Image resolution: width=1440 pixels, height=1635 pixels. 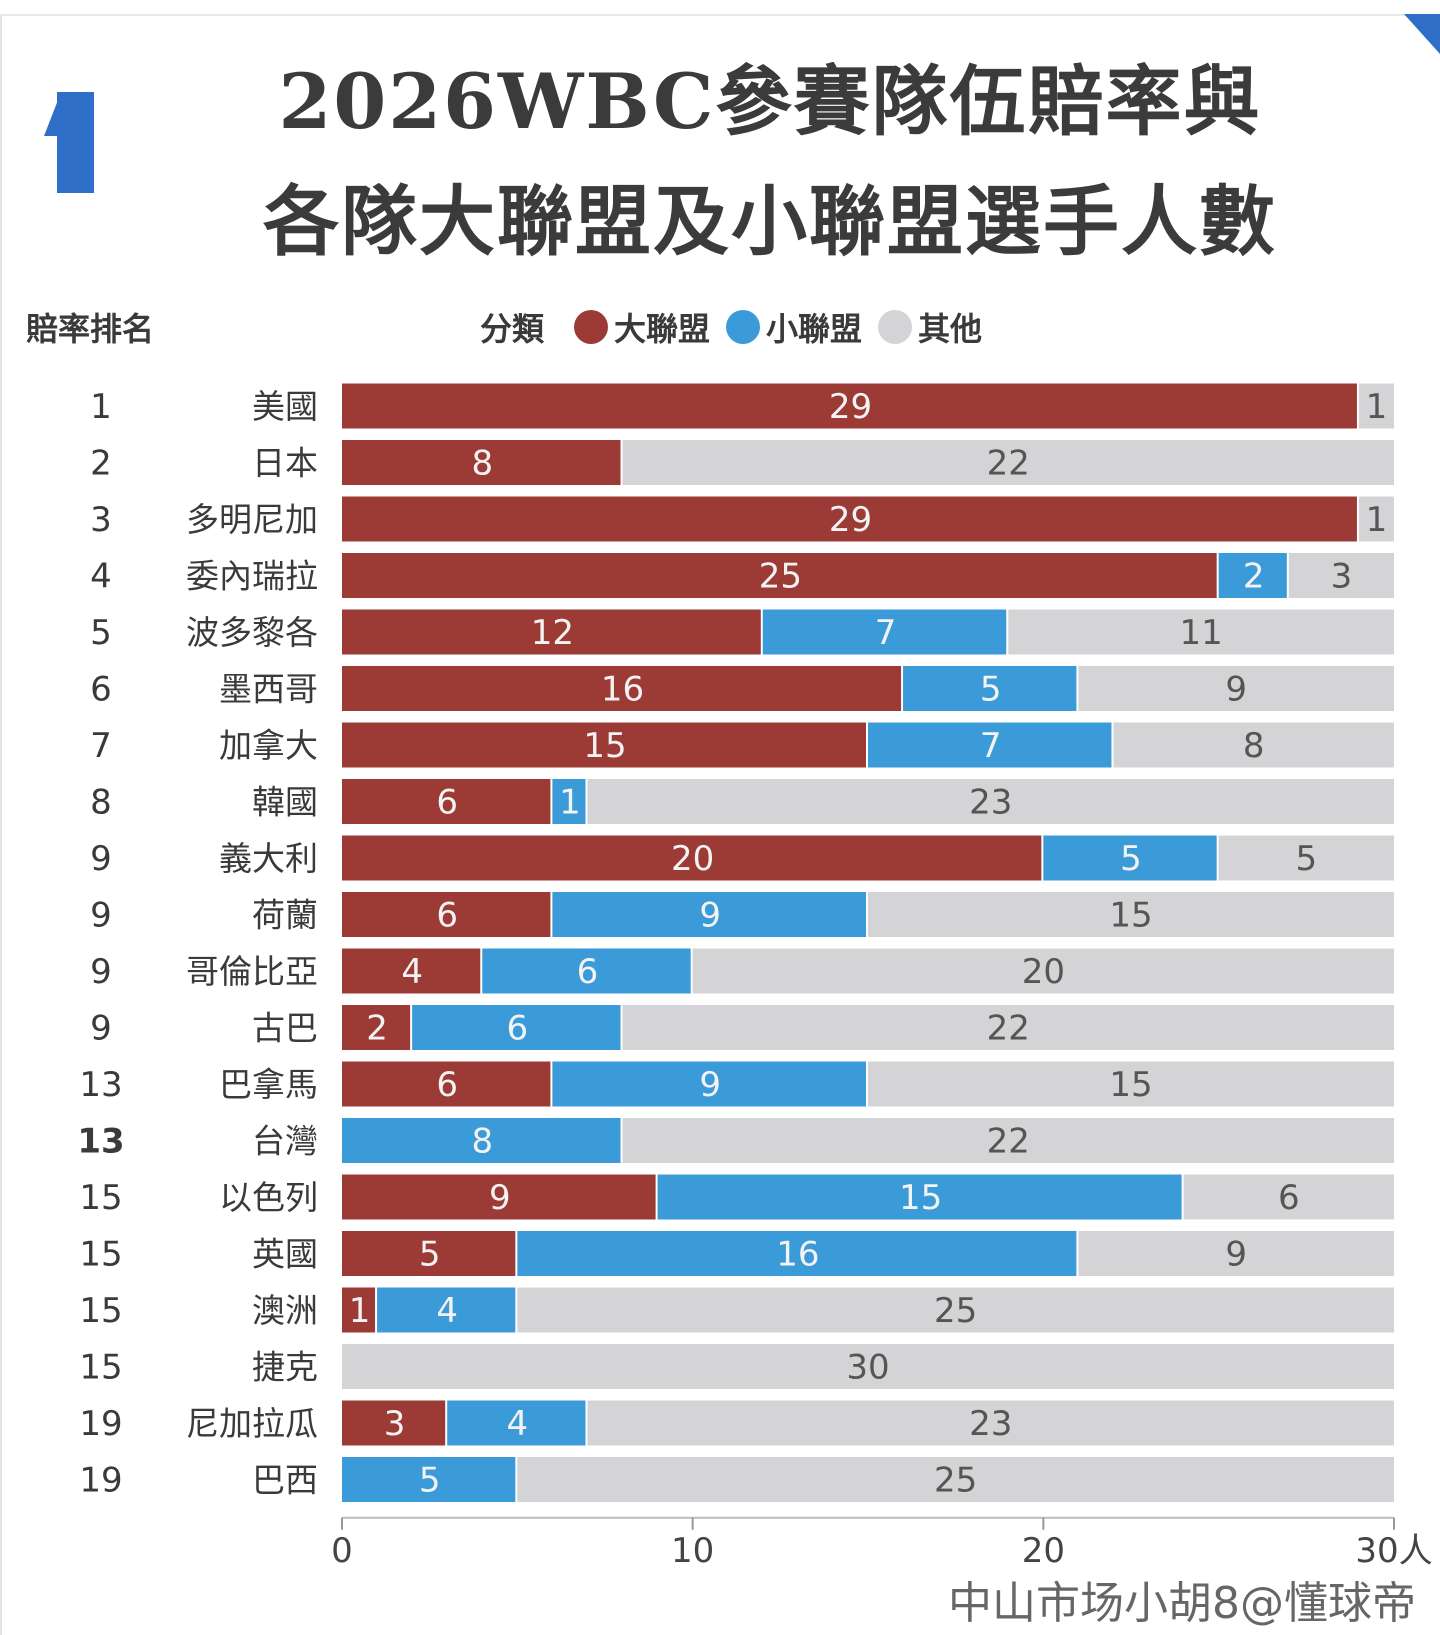 I want to click on legend-item-minor: 小聯盟, so click(x=794, y=327).